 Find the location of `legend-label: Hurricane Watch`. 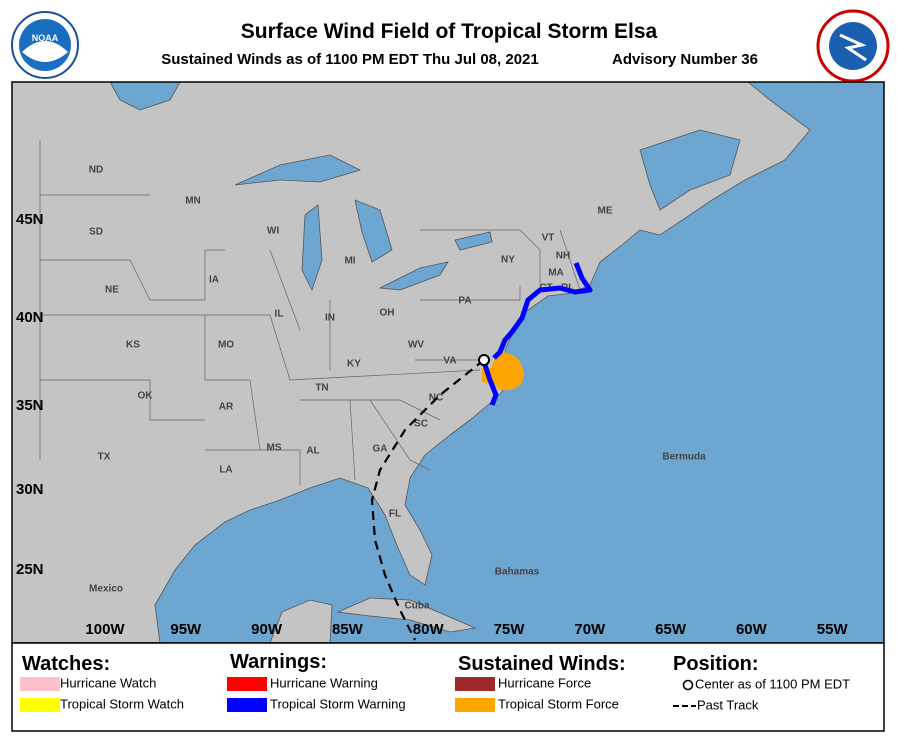

legend-label: Hurricane Watch is located at coordinates (108, 682).